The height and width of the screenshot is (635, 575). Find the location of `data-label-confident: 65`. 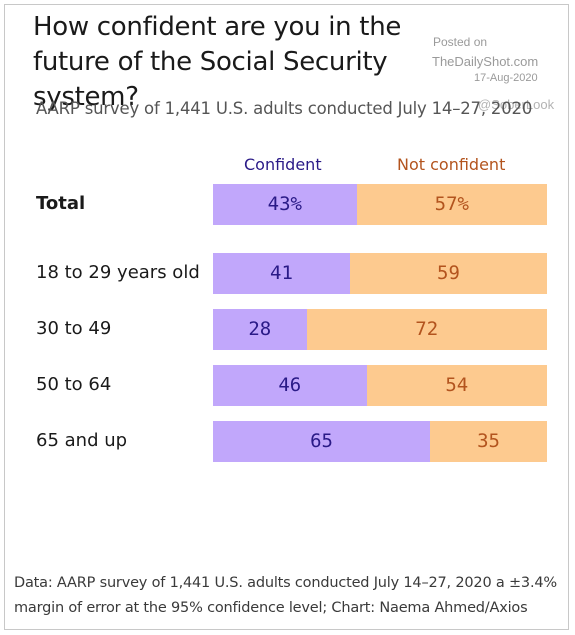

data-label-confident: 65 is located at coordinates (321, 441).